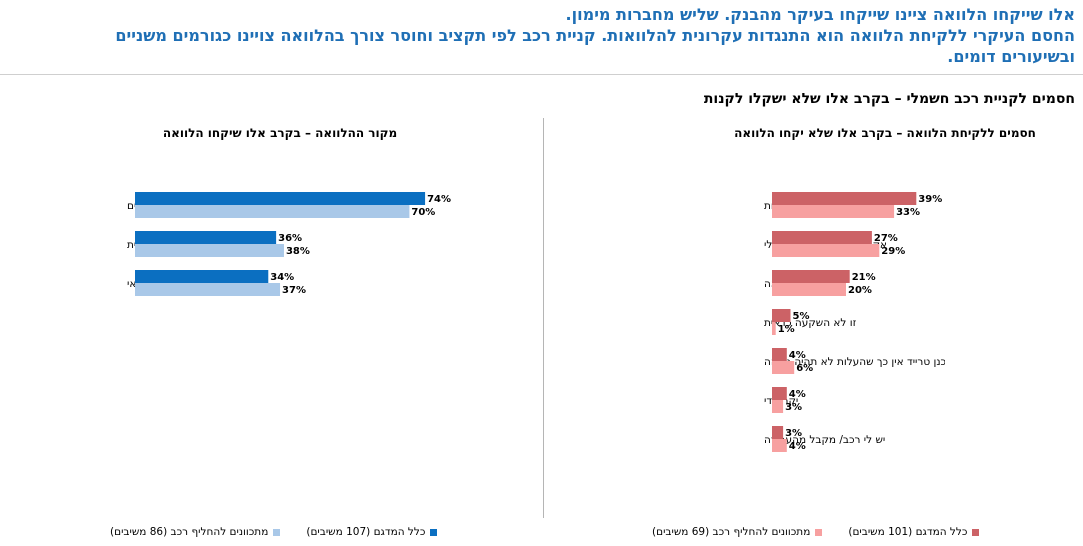 This screenshot has width=1083, height=546. Describe the element at coordinates (366, 532) in the screenshot. I see `legend-label-dark: כלל המדגם (107 משיבים)` at that location.